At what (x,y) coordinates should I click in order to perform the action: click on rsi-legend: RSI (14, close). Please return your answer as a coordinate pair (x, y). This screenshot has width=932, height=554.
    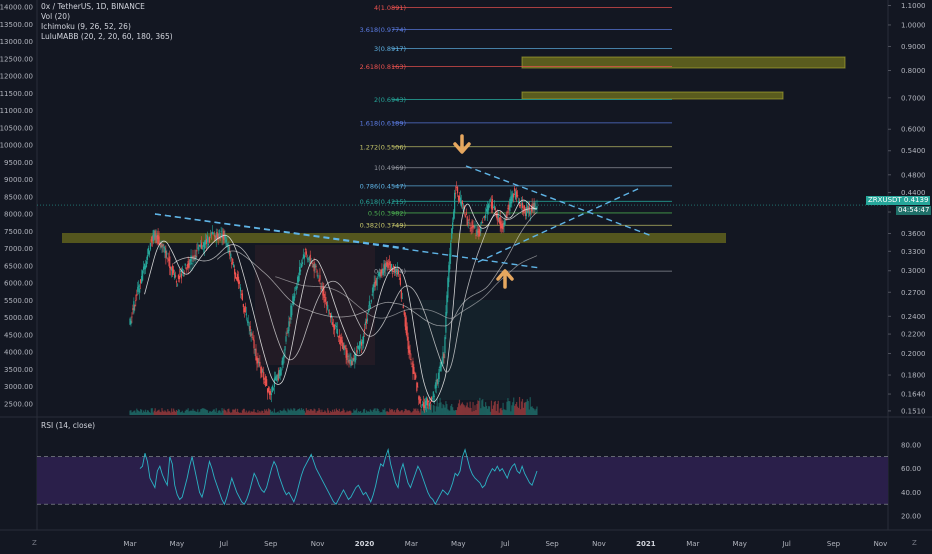
    Looking at the image, I should click on (68, 425).